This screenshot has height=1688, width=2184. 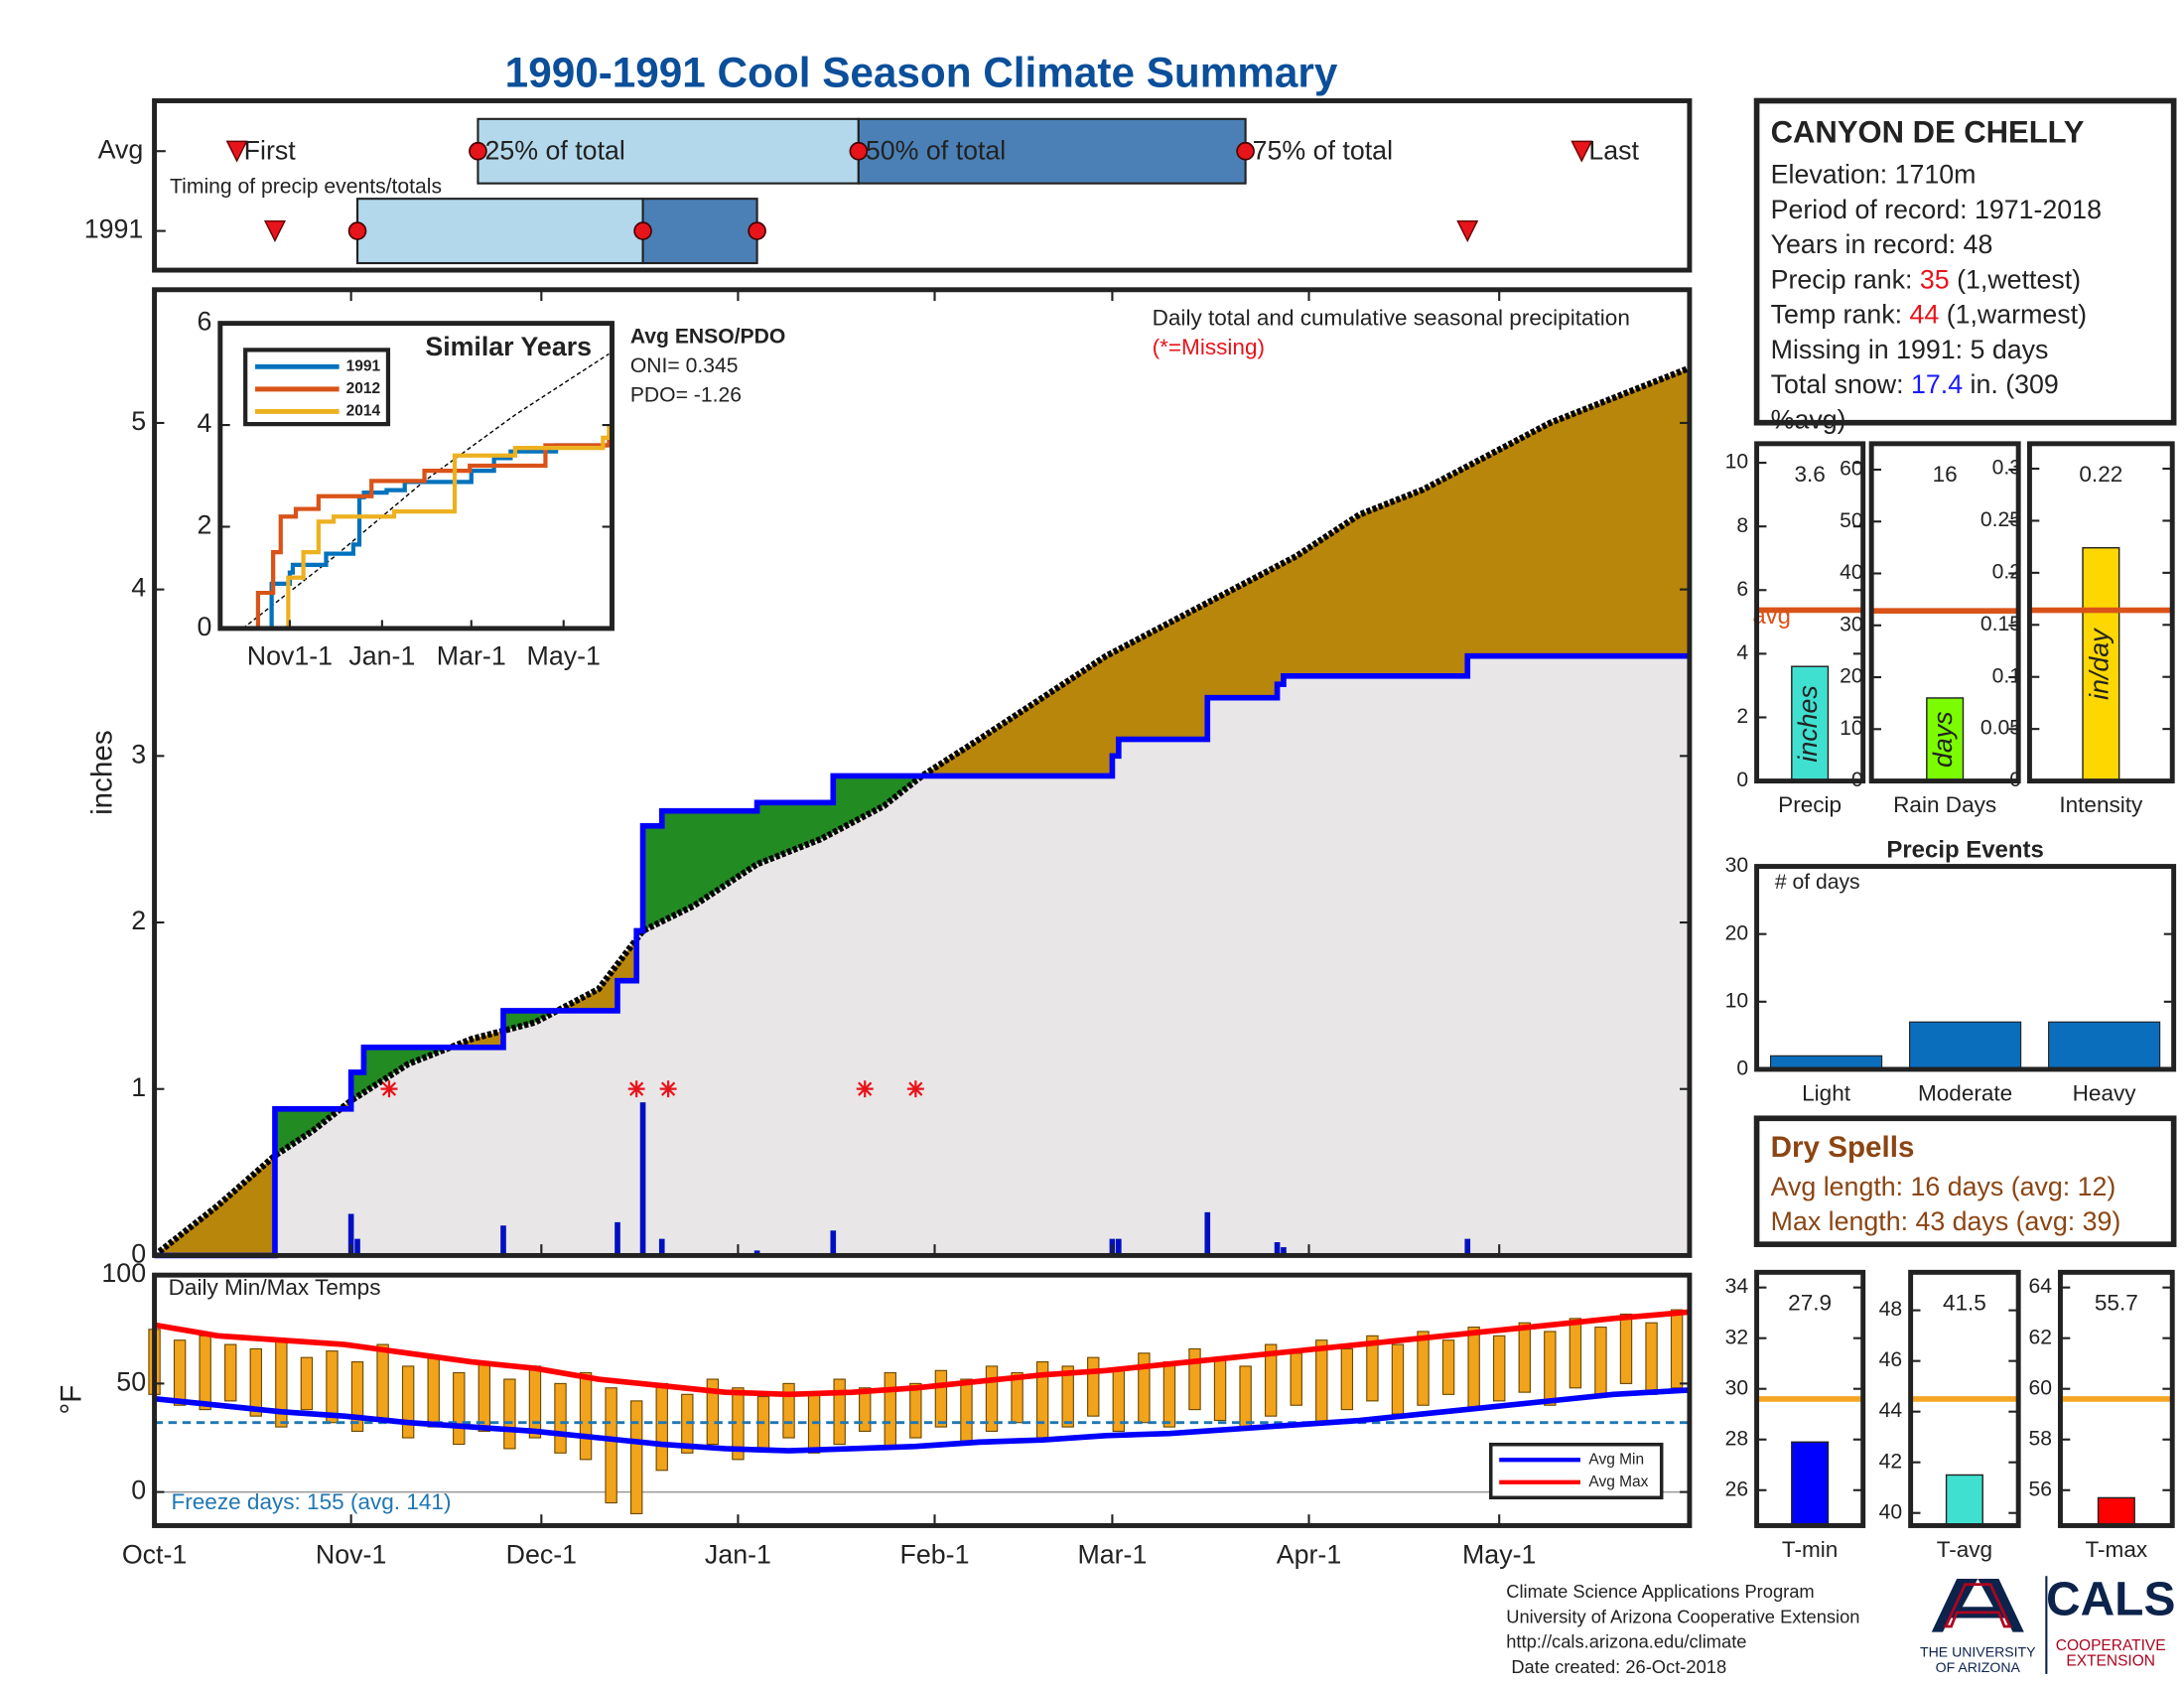 I want to click on info-text: %avg), so click(x=1808, y=419).